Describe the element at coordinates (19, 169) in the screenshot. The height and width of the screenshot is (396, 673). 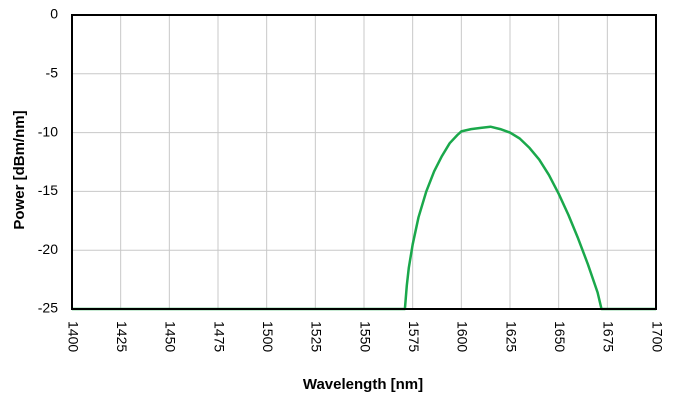
I see `y-axis-title: Power [dBm/nm]` at that location.